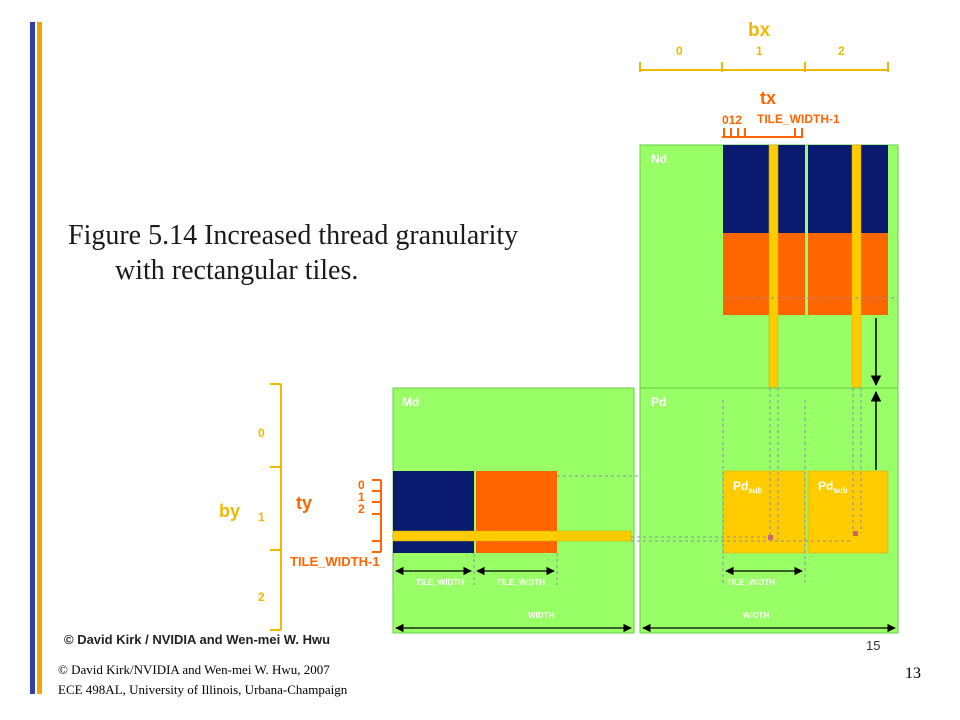 The width and height of the screenshot is (960, 720). What do you see at coordinates (841, 51) in the screenshot?
I see `bx-tick-2: 2` at bounding box center [841, 51].